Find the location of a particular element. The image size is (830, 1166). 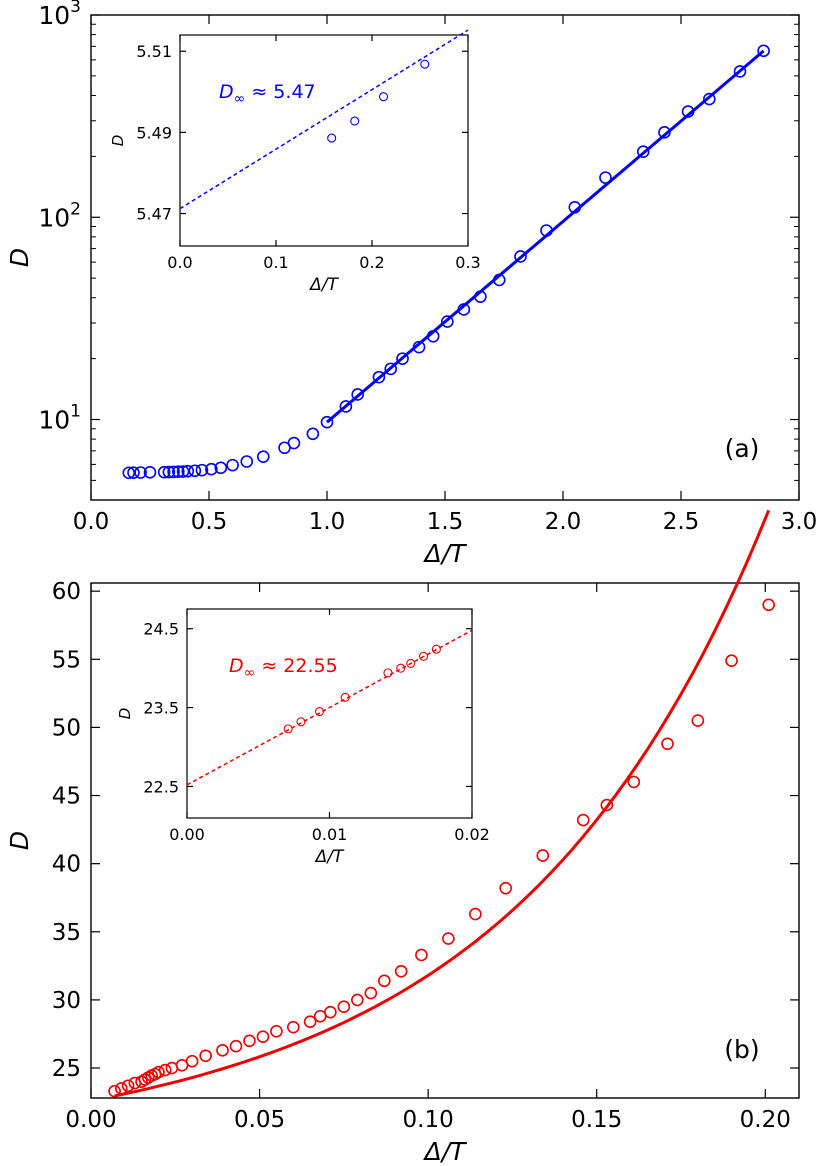

panel-a-y-axis-label: D is located at coordinates (19, 257).